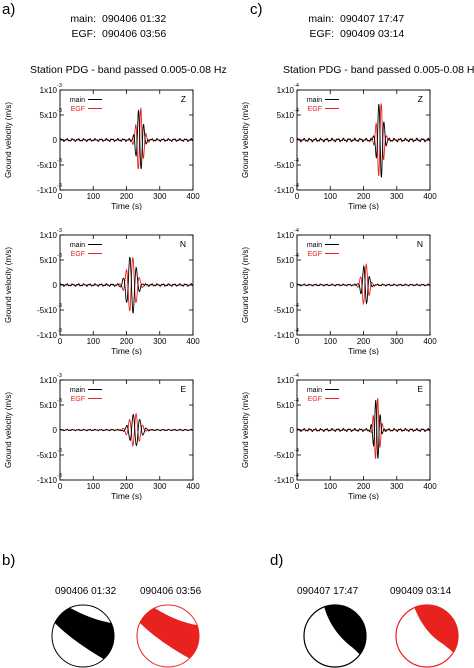  What do you see at coordinates (86, 591) in the screenshot?
I see `focal-label-b1: 090406 01:32` at bounding box center [86, 591].